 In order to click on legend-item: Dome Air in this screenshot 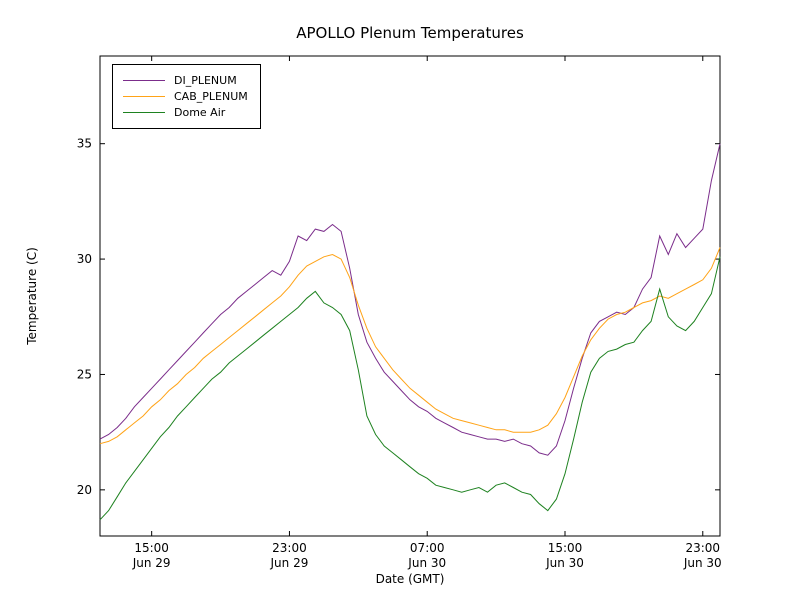, I will do `click(185, 112)`.